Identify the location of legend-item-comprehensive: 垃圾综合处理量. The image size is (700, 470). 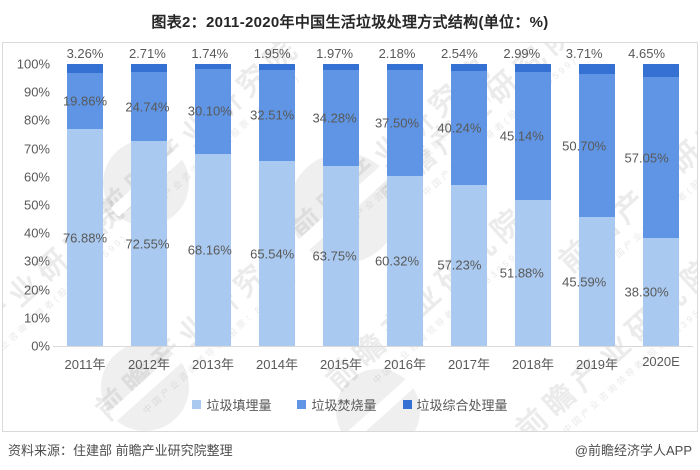
(455, 404).